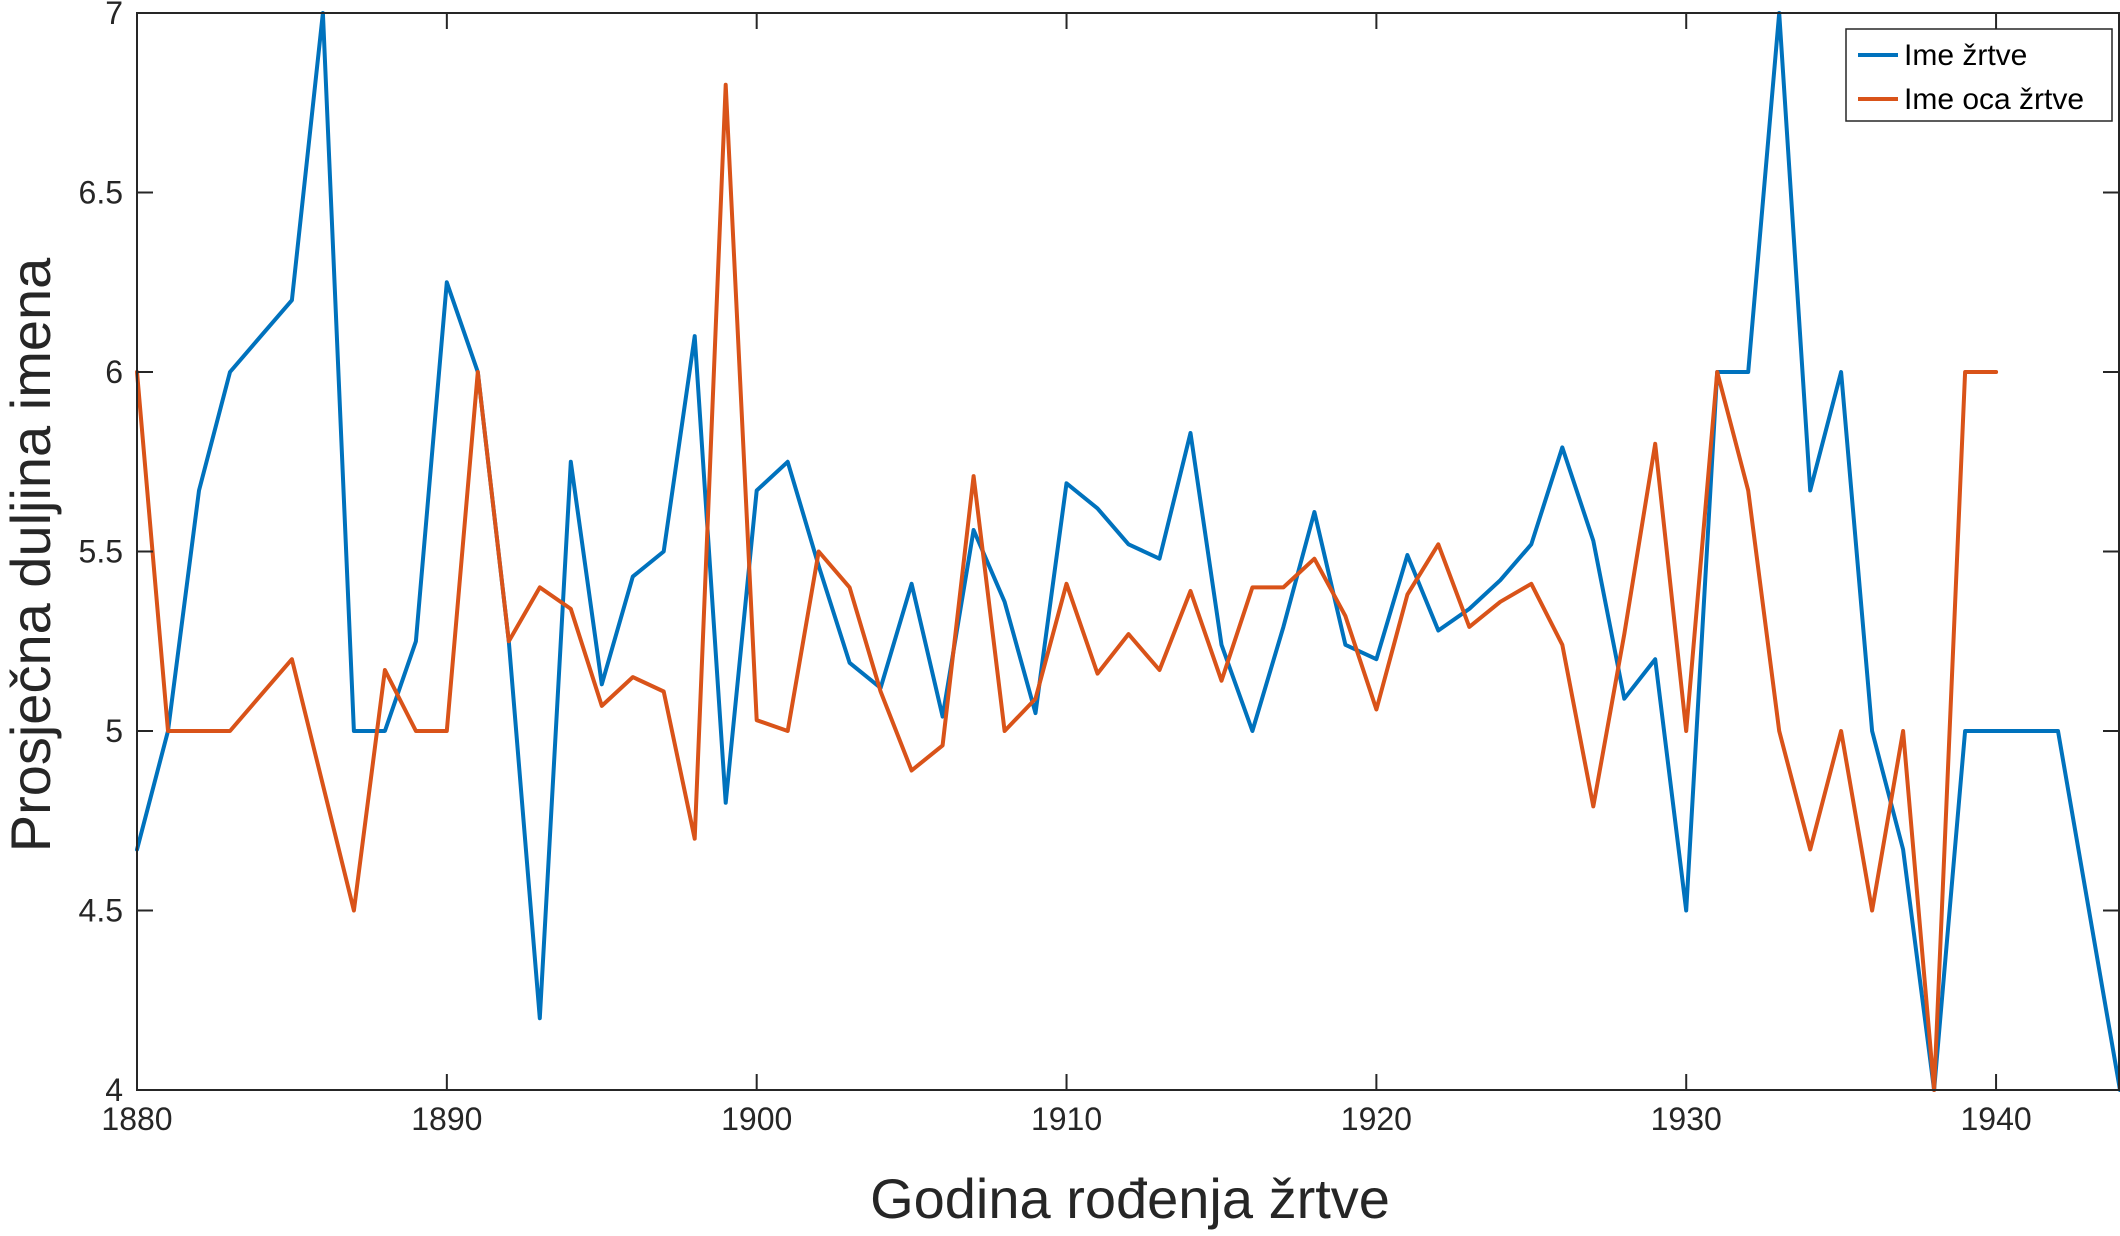 The width and height of the screenshot is (2120, 1236). What do you see at coordinates (1686, 1119) in the screenshot?
I see `x-tick-label: 1930` at bounding box center [1686, 1119].